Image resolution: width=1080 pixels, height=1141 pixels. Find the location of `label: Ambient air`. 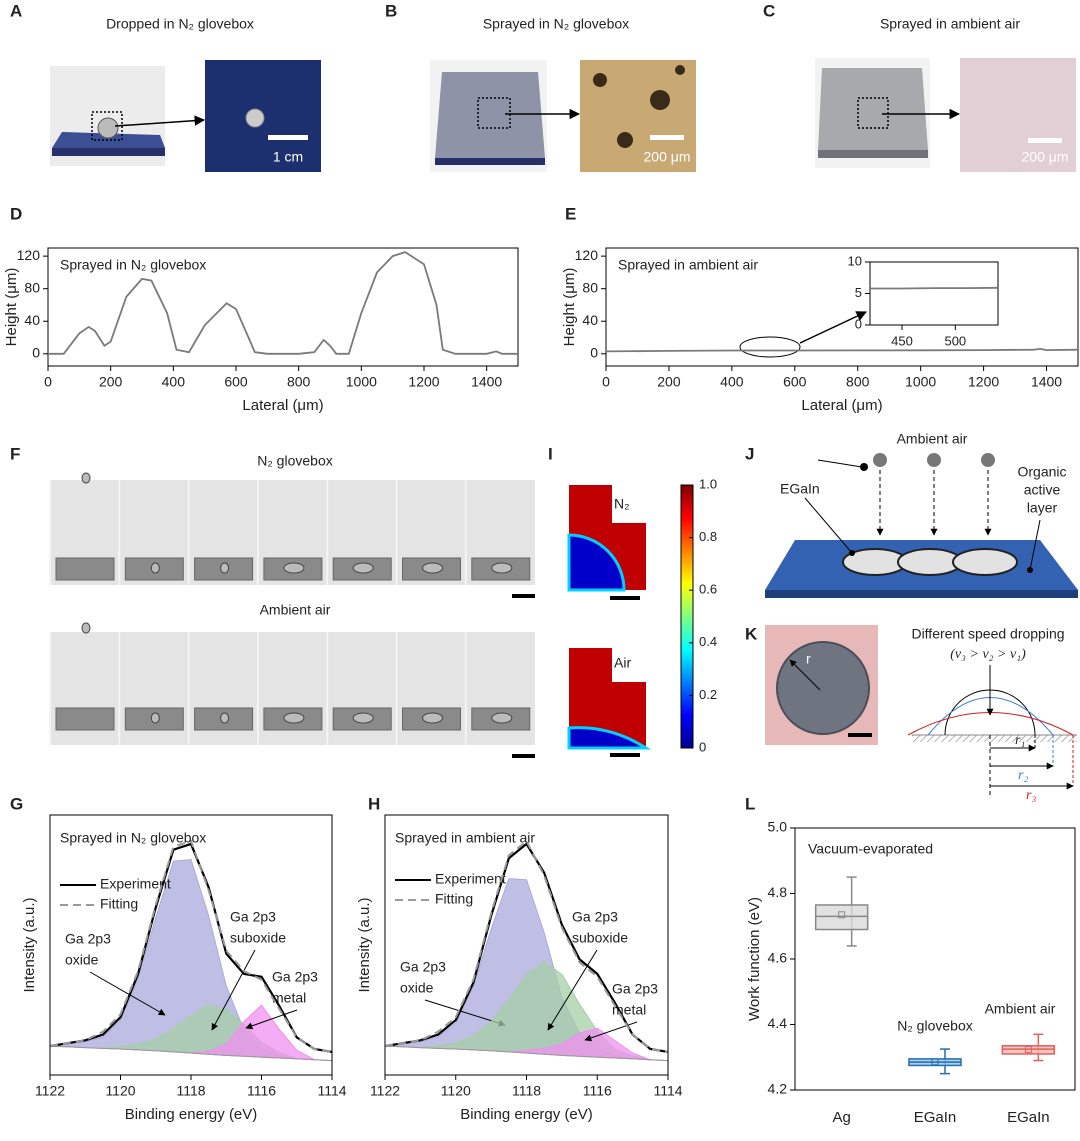

label: Ambient air is located at coordinates (932, 439).